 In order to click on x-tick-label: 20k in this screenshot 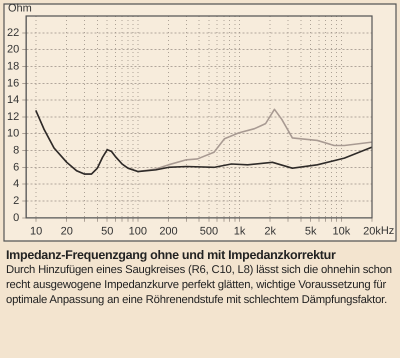, I will do `click(372, 231)`.